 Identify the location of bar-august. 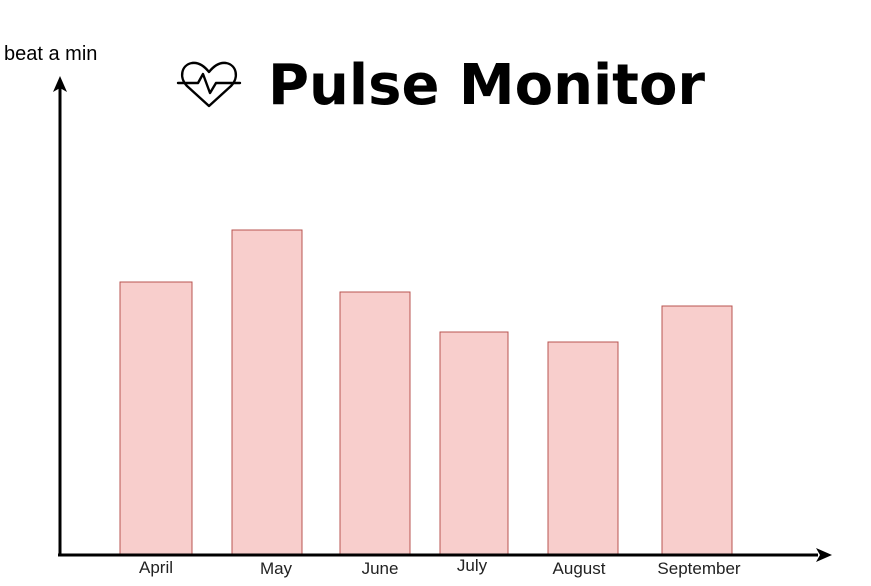
(583, 448).